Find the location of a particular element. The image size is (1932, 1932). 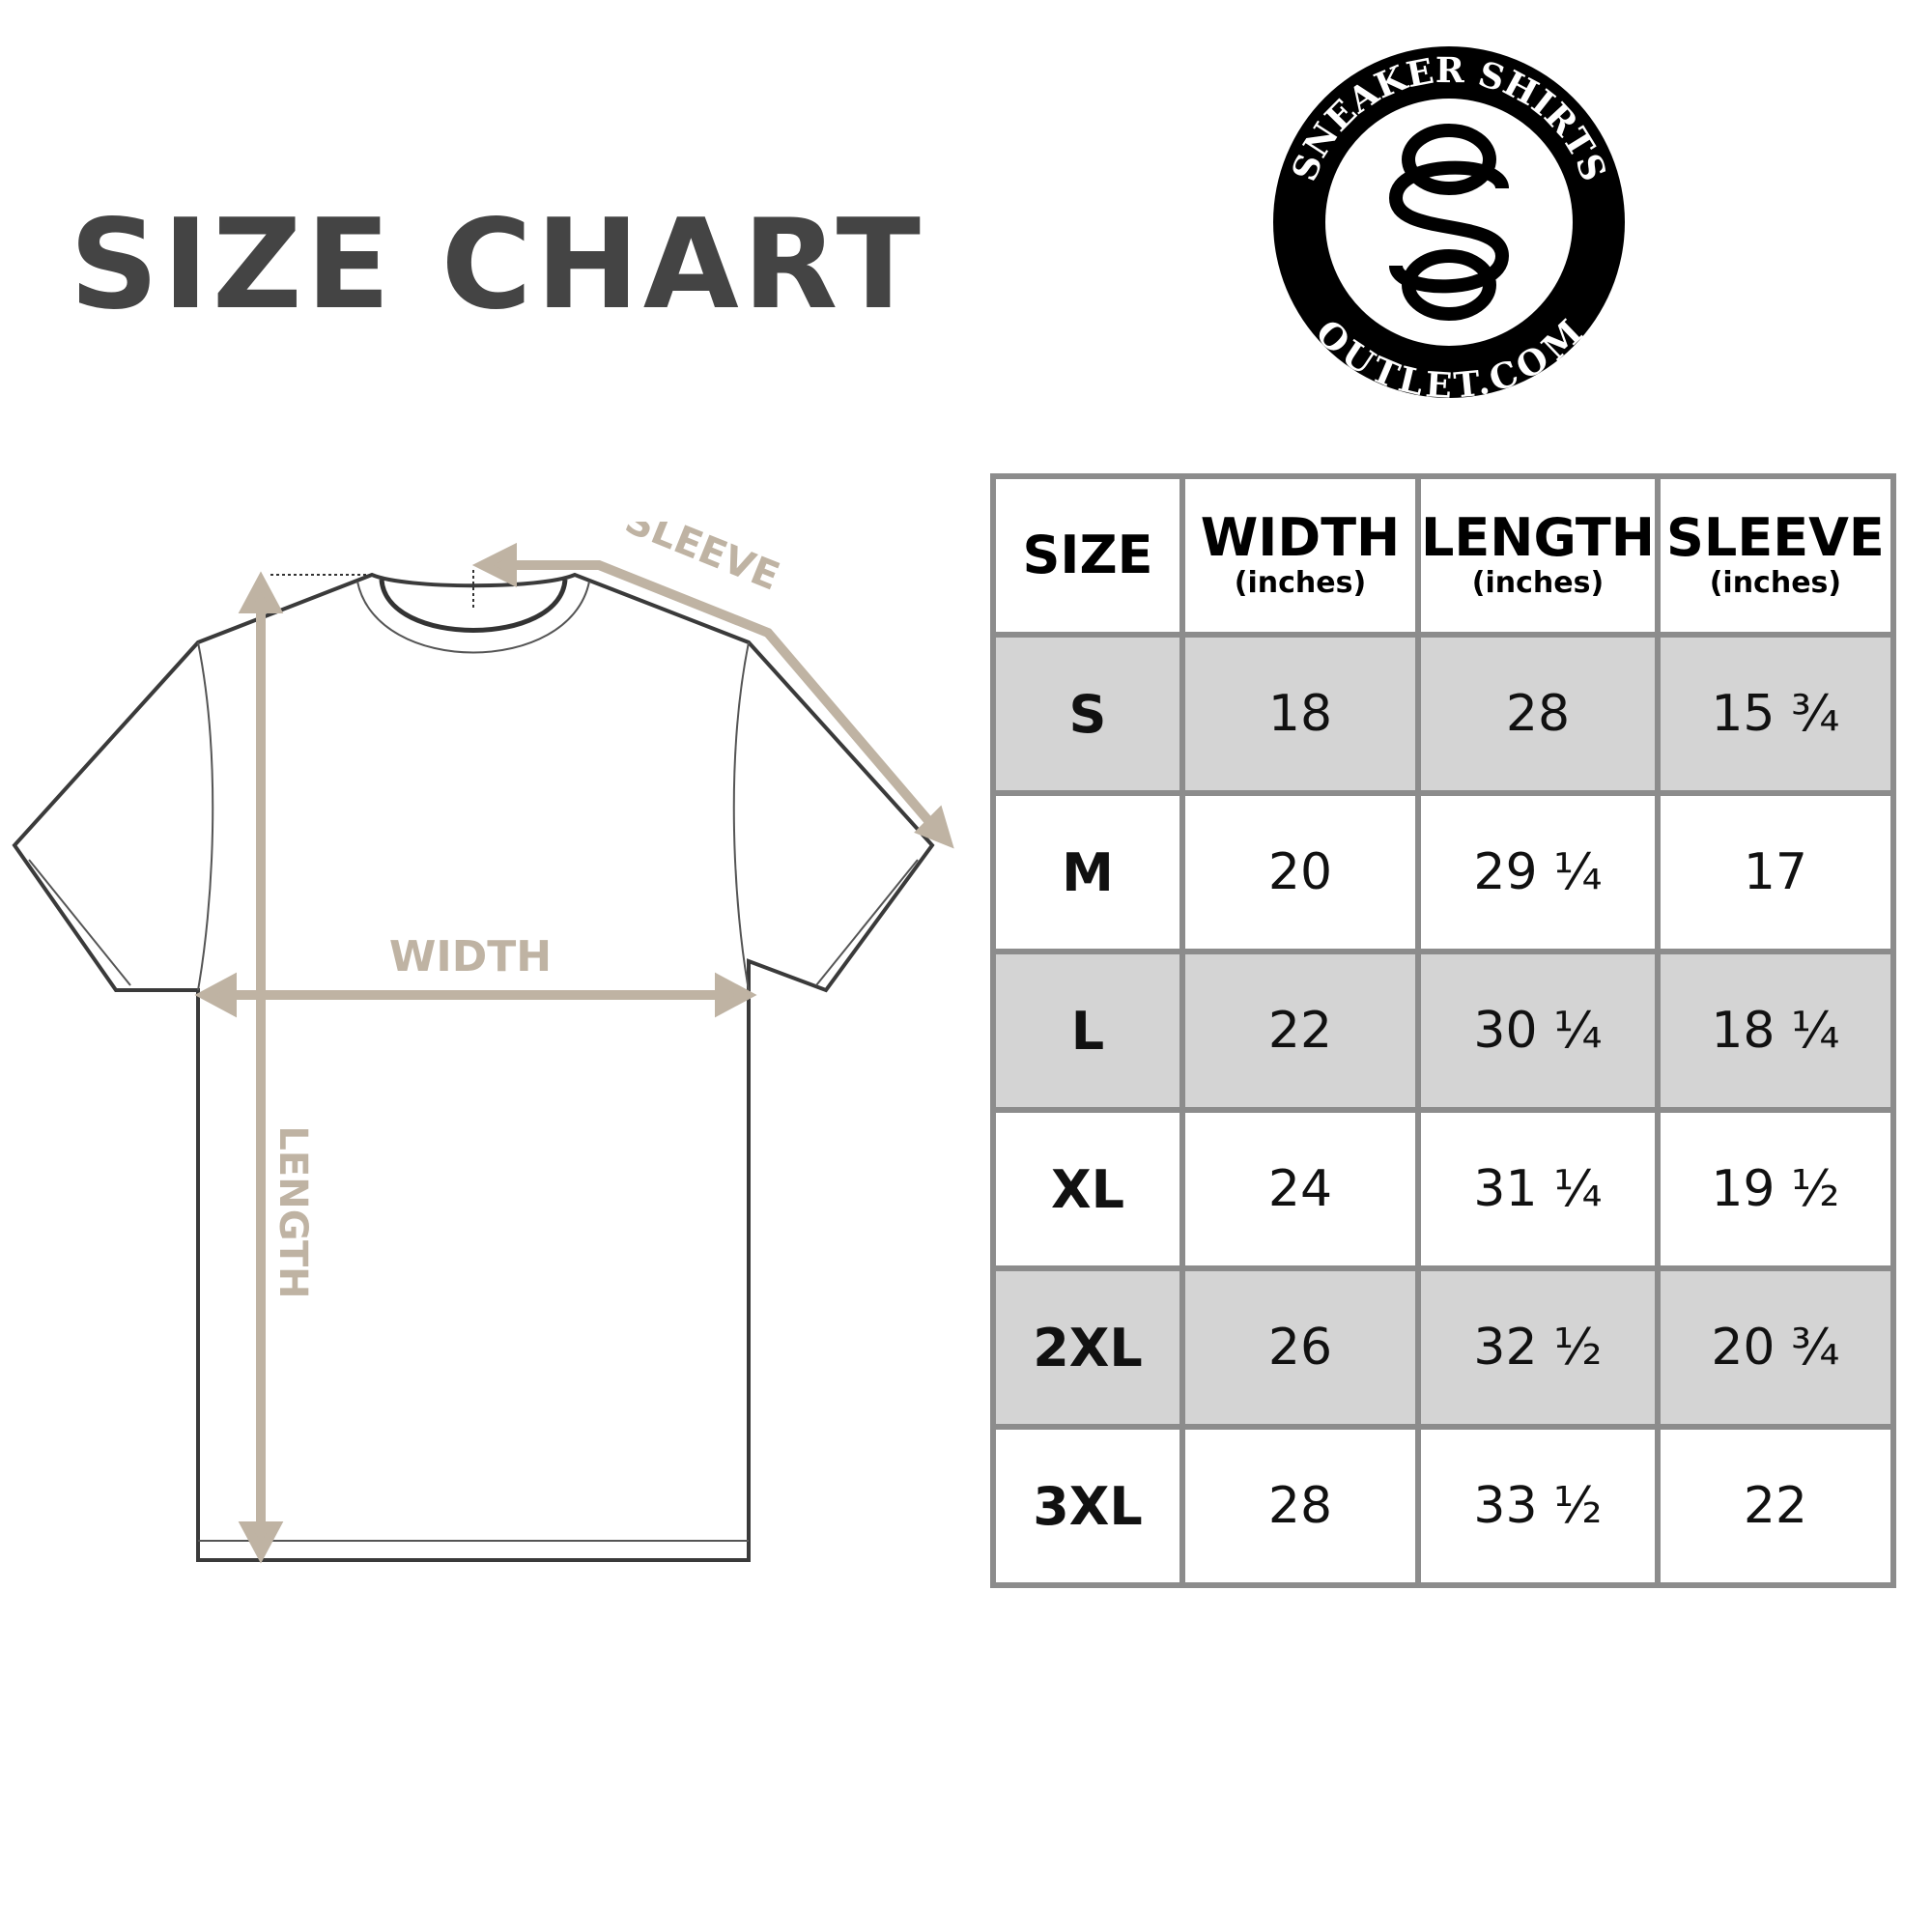

header-width: WIDTH (inches) is located at coordinates (1300, 555).